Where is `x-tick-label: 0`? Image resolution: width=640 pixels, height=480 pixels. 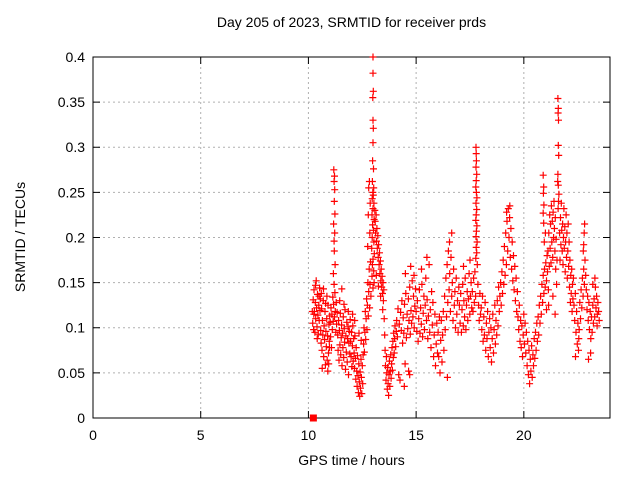 x-tick-label: 0 is located at coordinates (93, 435).